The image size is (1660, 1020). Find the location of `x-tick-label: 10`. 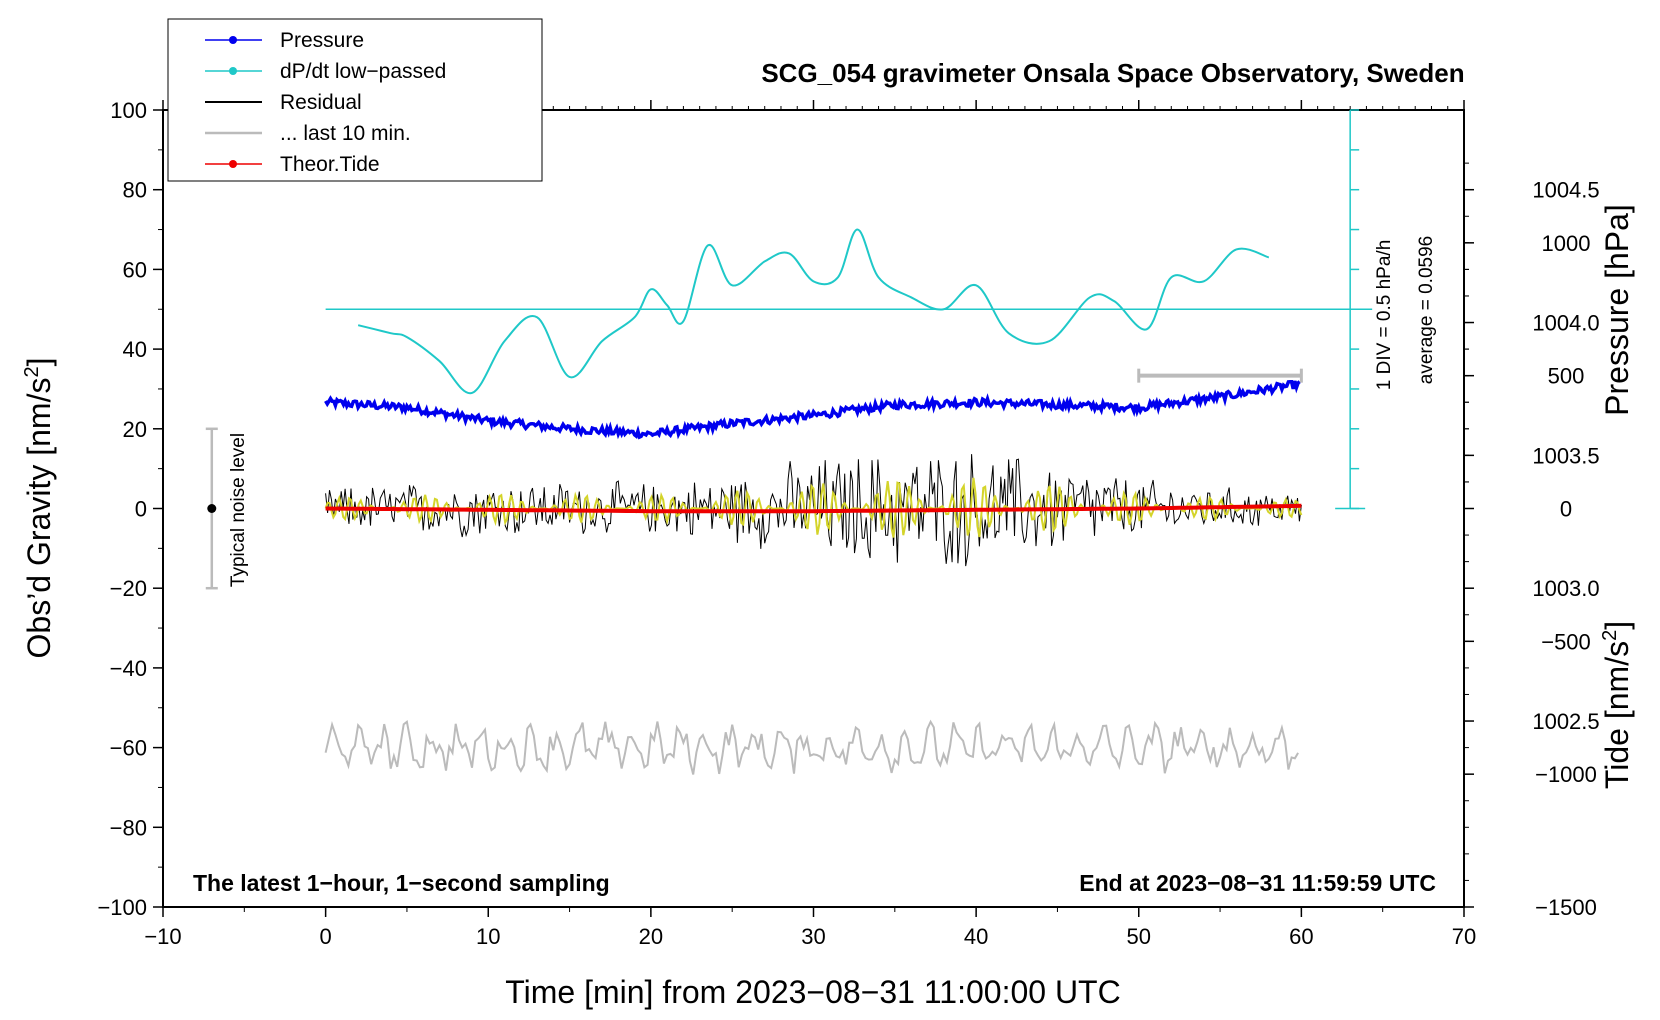

x-tick-label: 10 is located at coordinates (488, 936).